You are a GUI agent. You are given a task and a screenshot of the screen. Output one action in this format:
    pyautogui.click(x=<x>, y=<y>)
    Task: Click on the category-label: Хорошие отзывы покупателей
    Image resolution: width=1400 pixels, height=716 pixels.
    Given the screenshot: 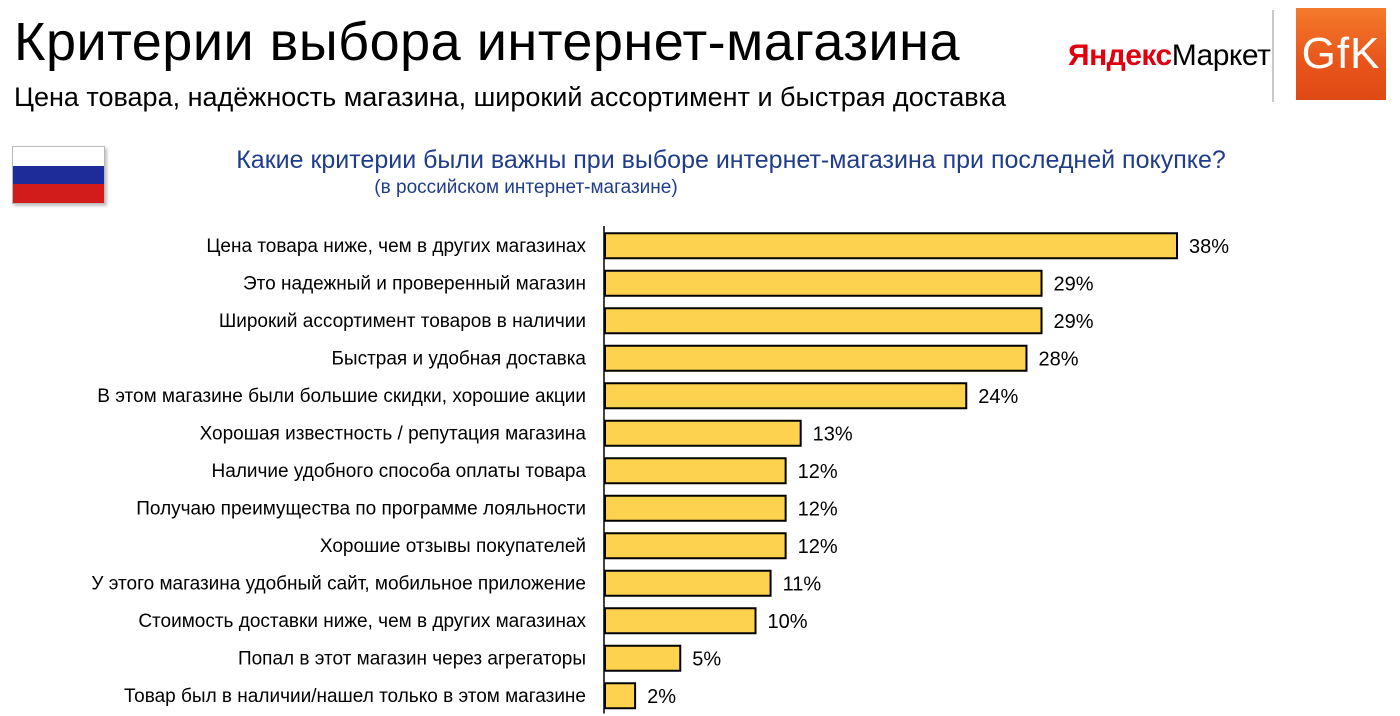 What is the action you would take?
    pyautogui.click(x=453, y=546)
    